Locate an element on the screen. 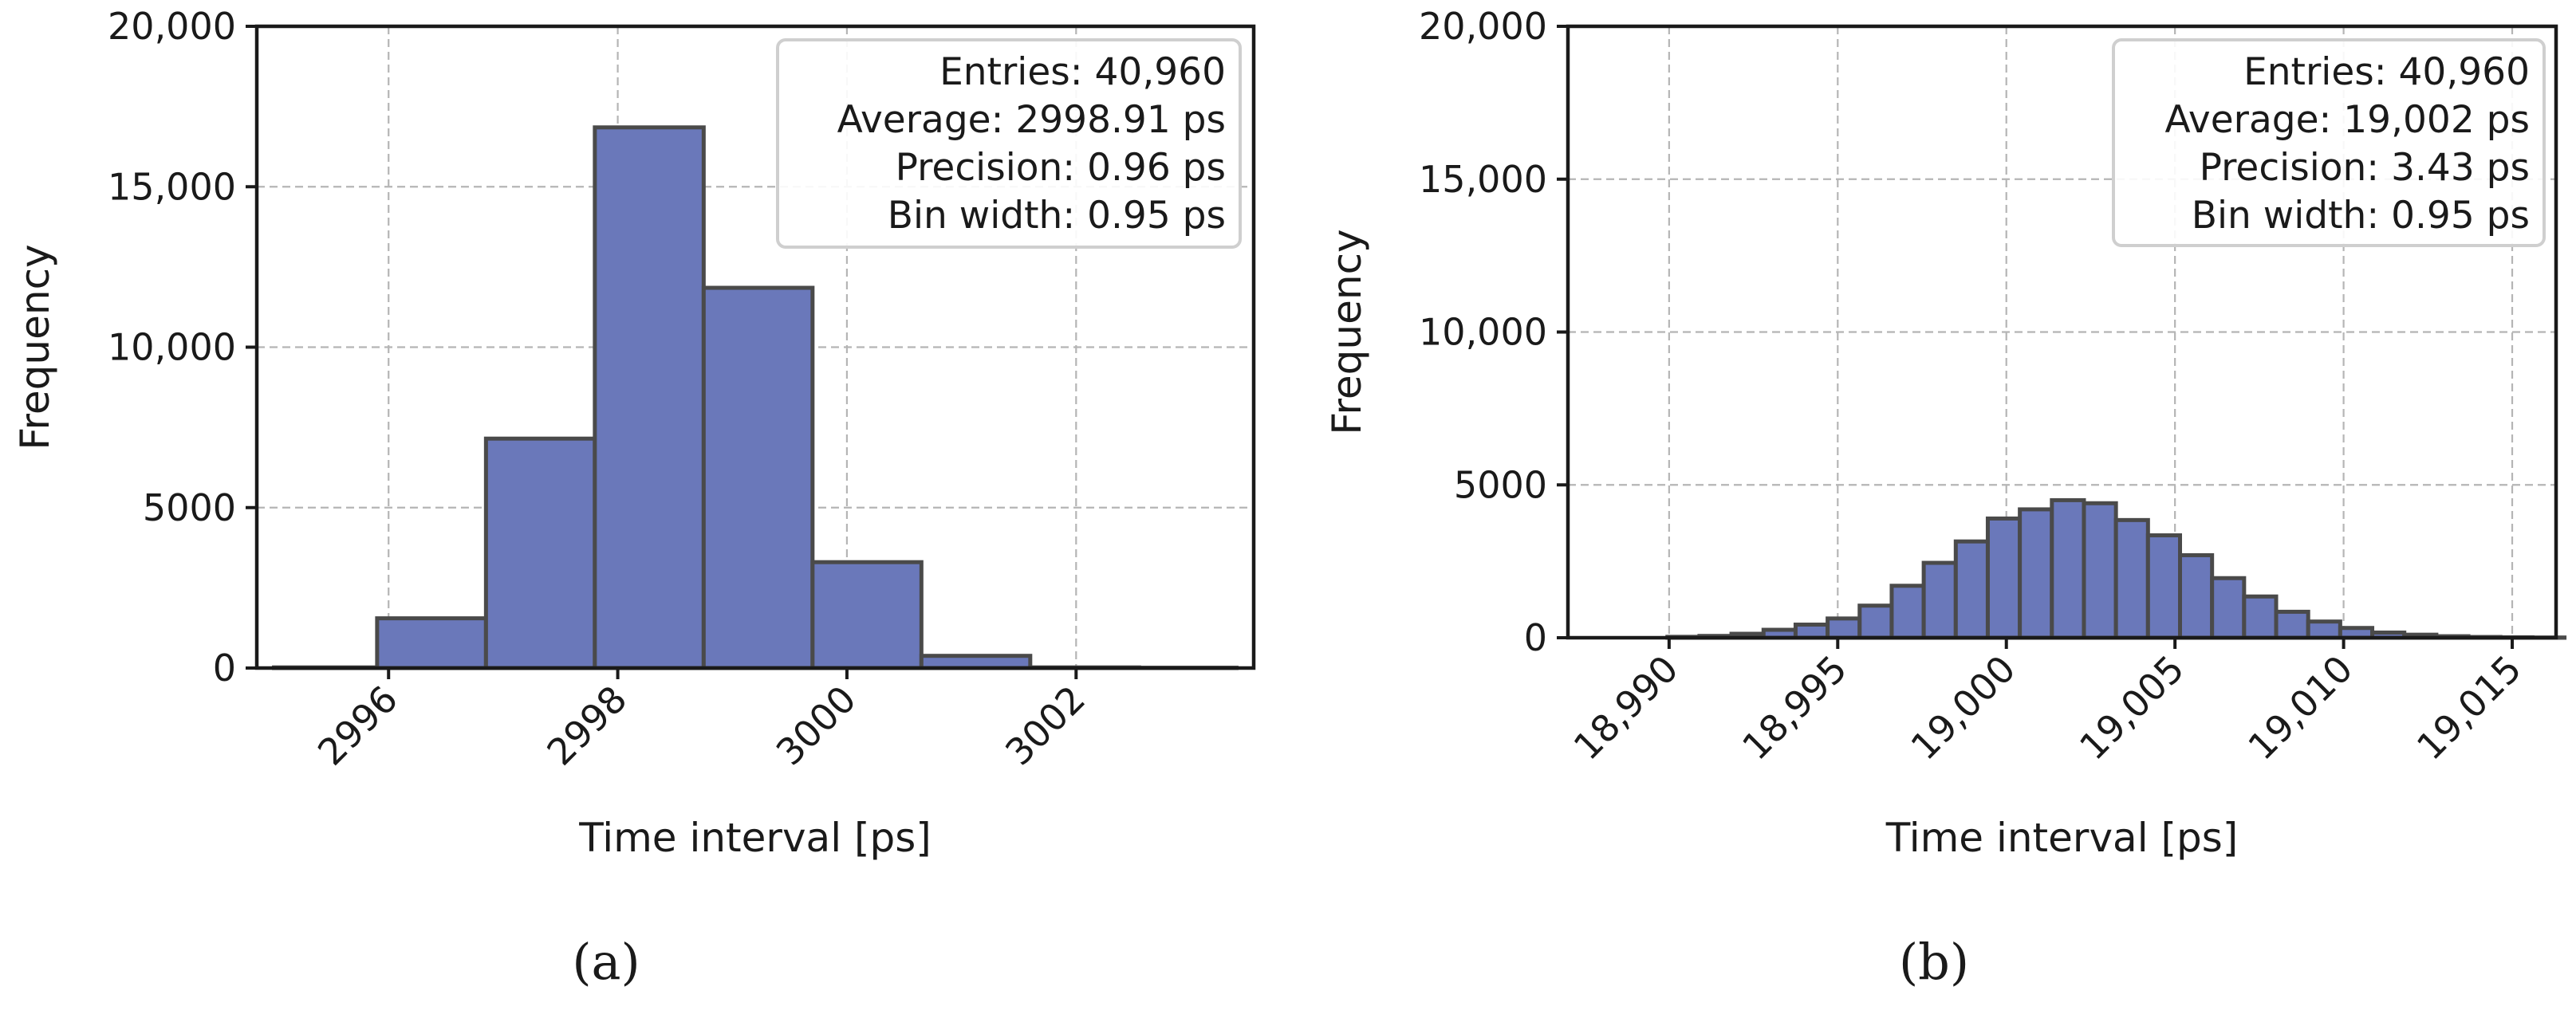 Image resolution: width=2576 pixels, height=1018 pixels. x-tick-label: 19,005 is located at coordinates (2131, 707).